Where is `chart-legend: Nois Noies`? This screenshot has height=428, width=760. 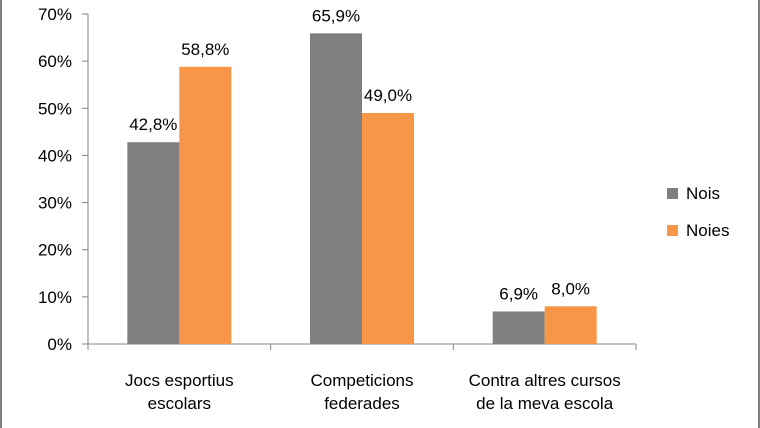 chart-legend: Nois Noies is located at coordinates (698, 212).